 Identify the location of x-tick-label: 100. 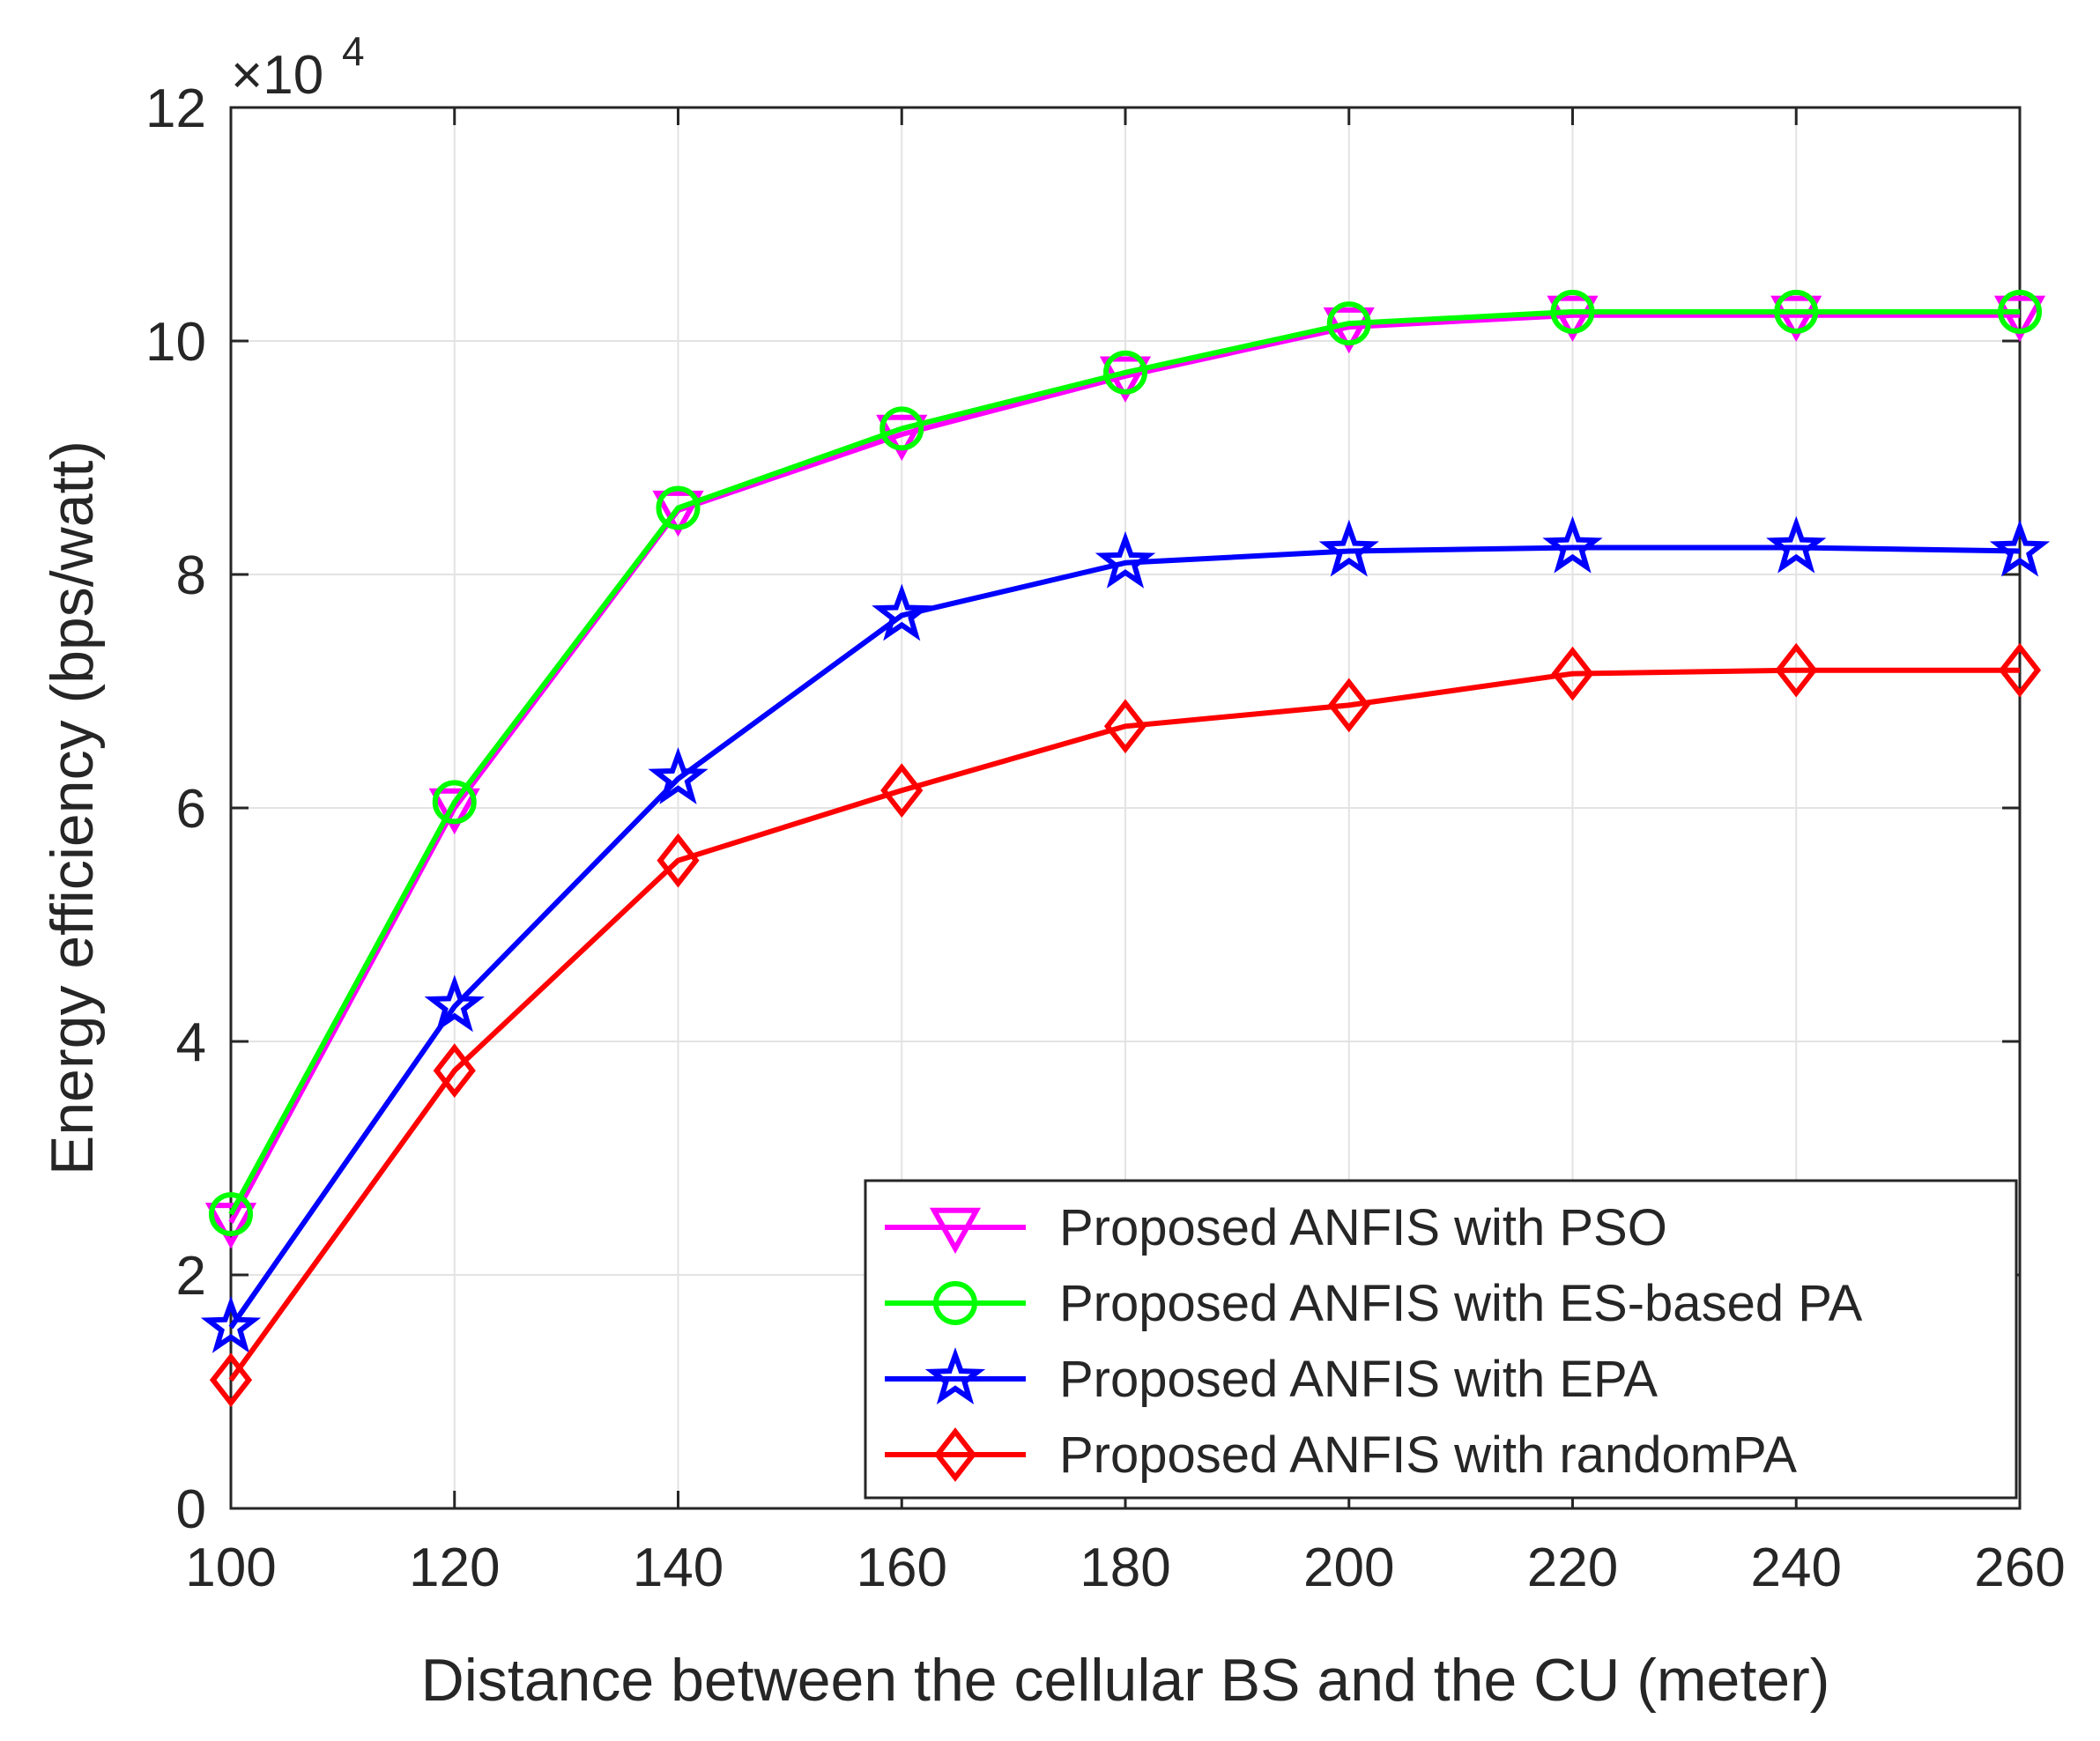
(231, 1567).